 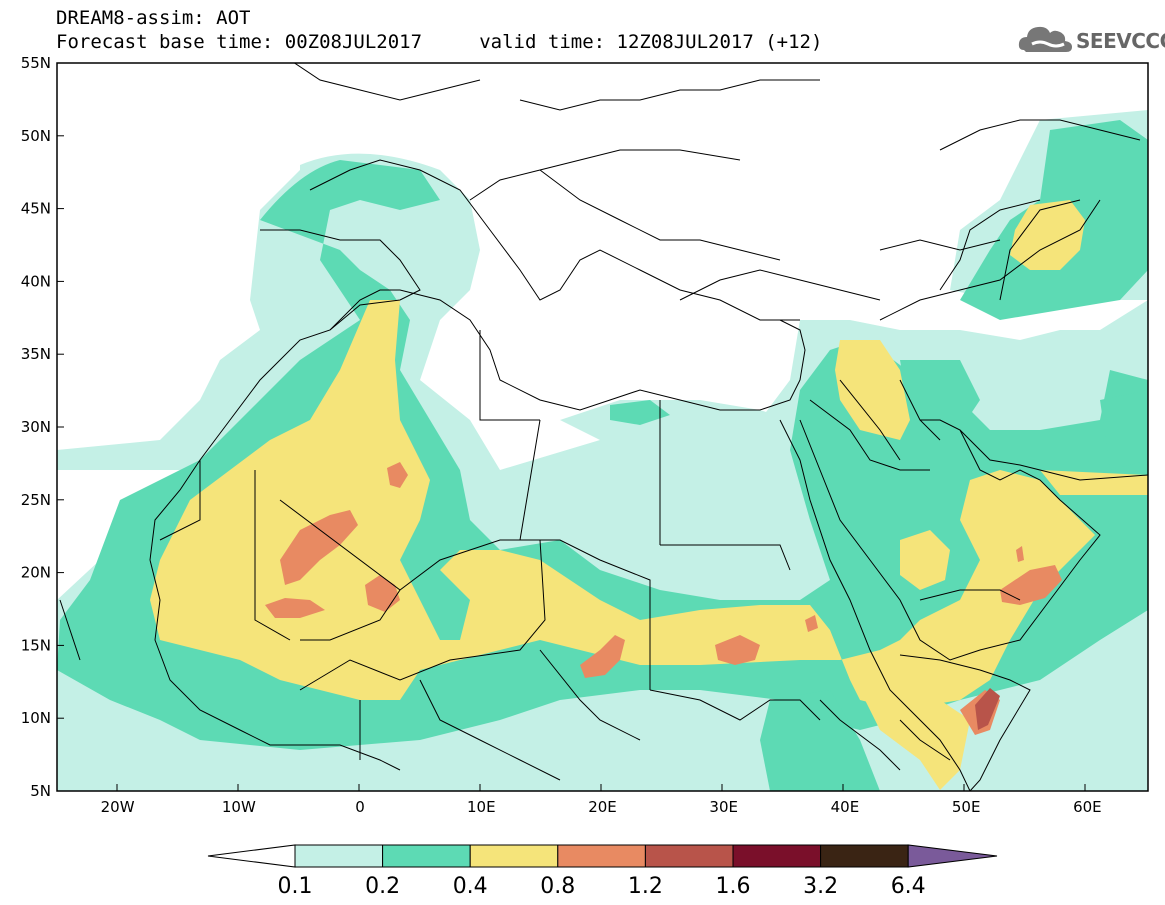 What do you see at coordinates (36, 136) in the screenshot?
I see `y-tick-label: 50N` at bounding box center [36, 136].